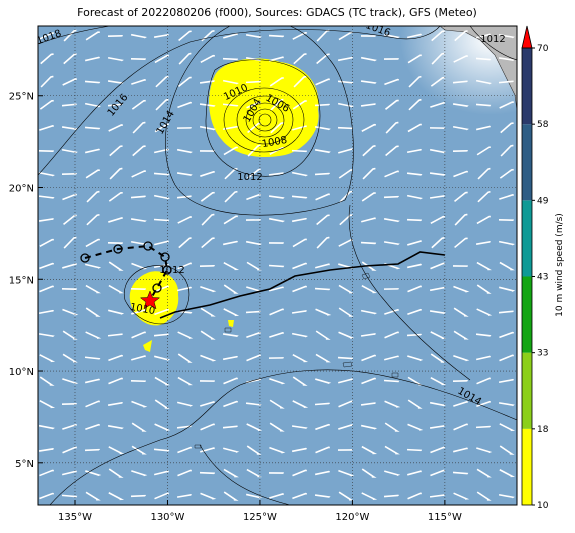  Describe the element at coordinates (260, 517) in the screenshot. I see `x-tick-label: 125°W` at that location.